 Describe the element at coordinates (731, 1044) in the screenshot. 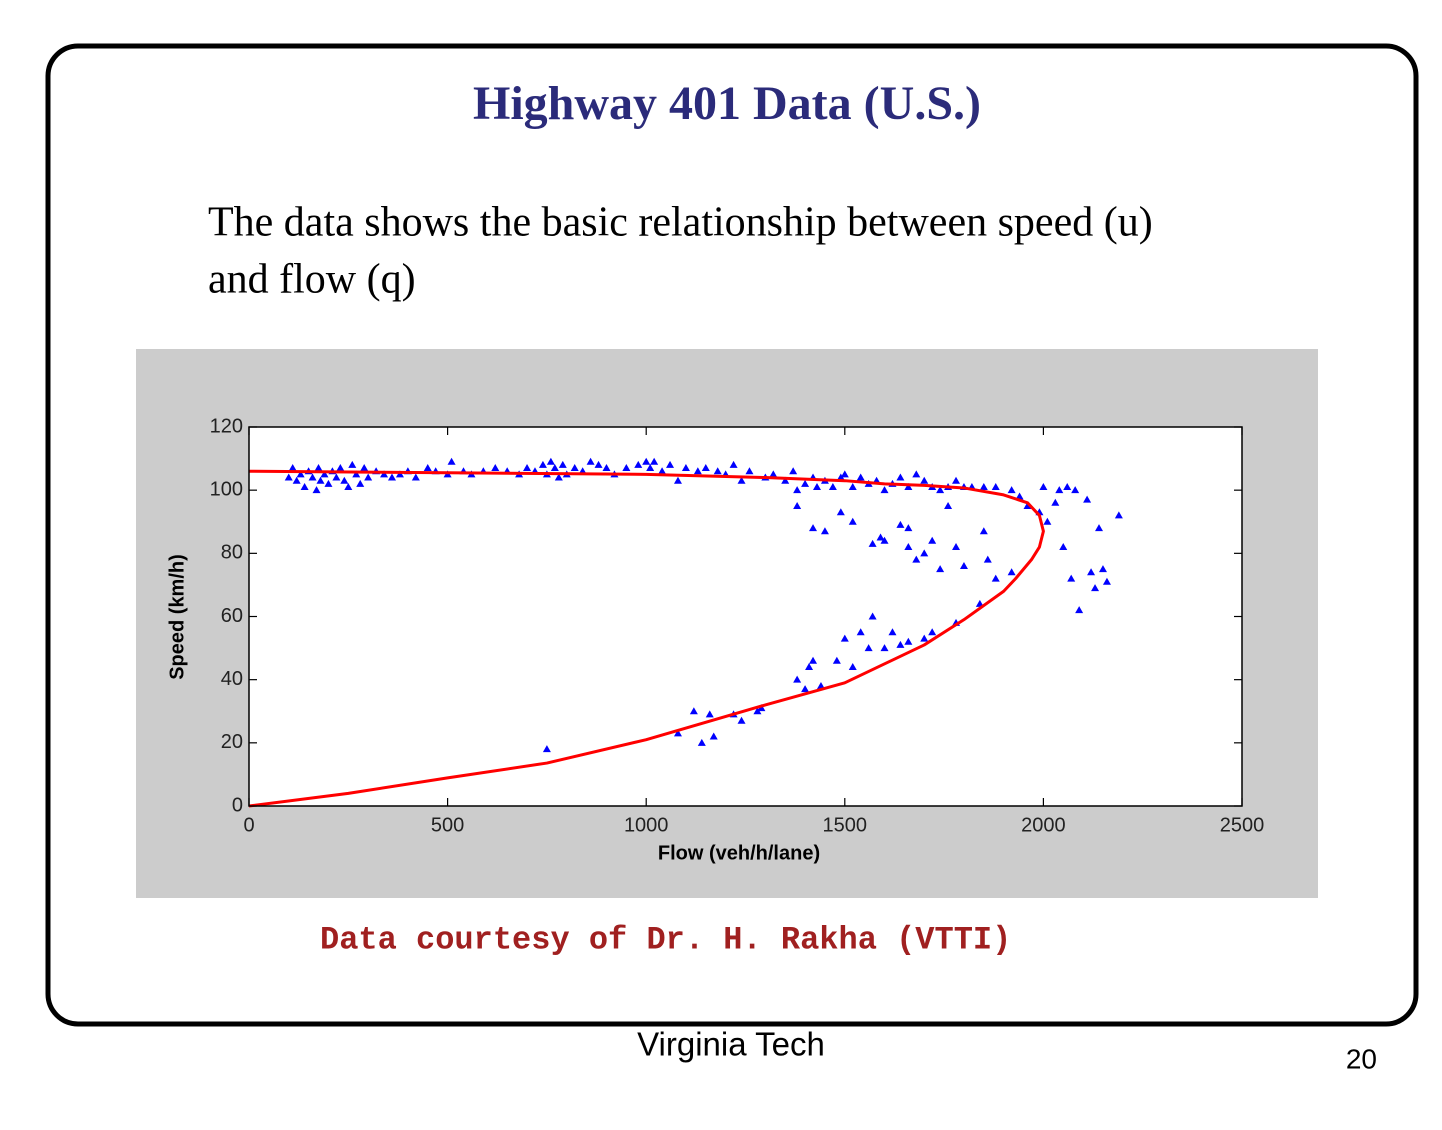

I see `footer-institution: Virginia Tech` at that location.